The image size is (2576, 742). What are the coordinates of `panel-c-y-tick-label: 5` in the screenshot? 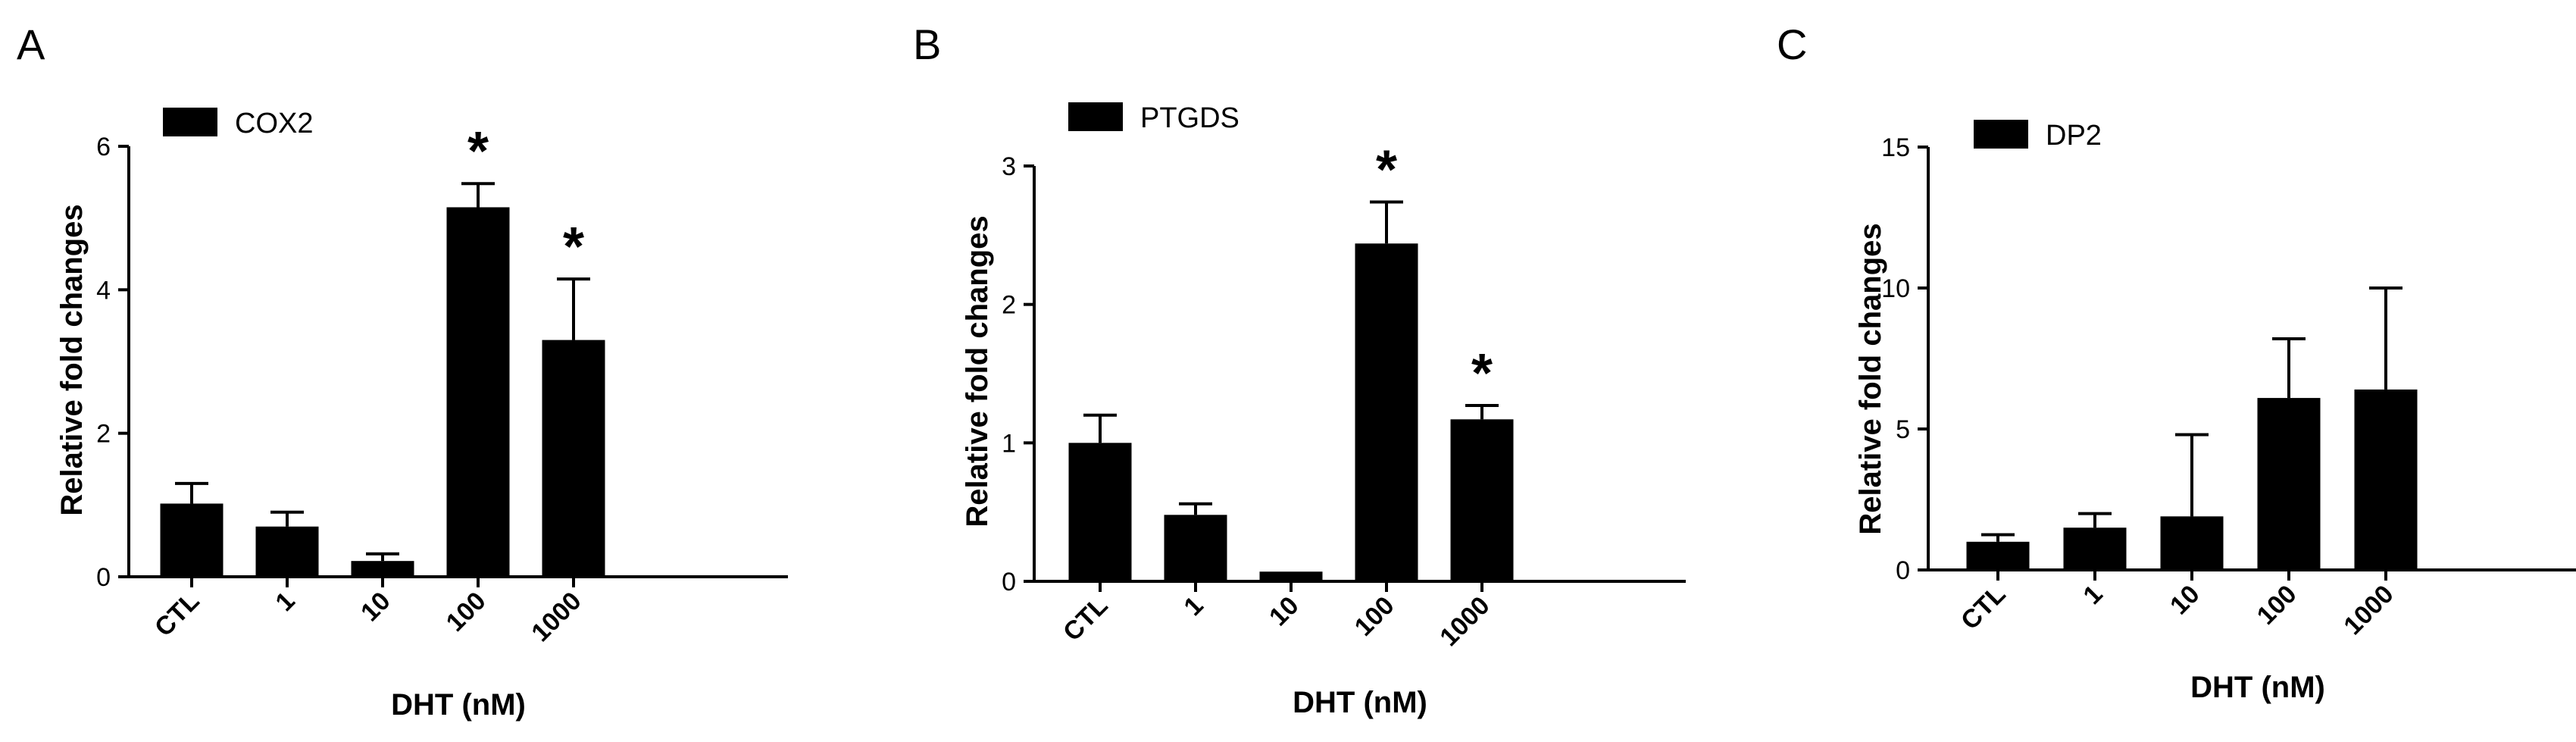 It's located at (1903, 429).